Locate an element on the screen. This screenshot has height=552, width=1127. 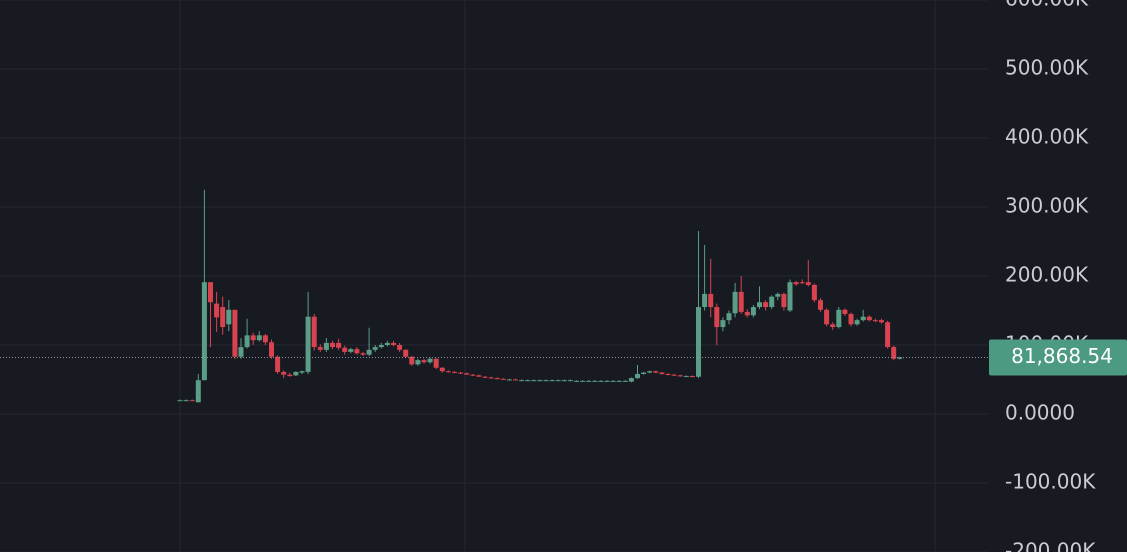
y-tick-label: 0.0000 is located at coordinates (1040, 413).